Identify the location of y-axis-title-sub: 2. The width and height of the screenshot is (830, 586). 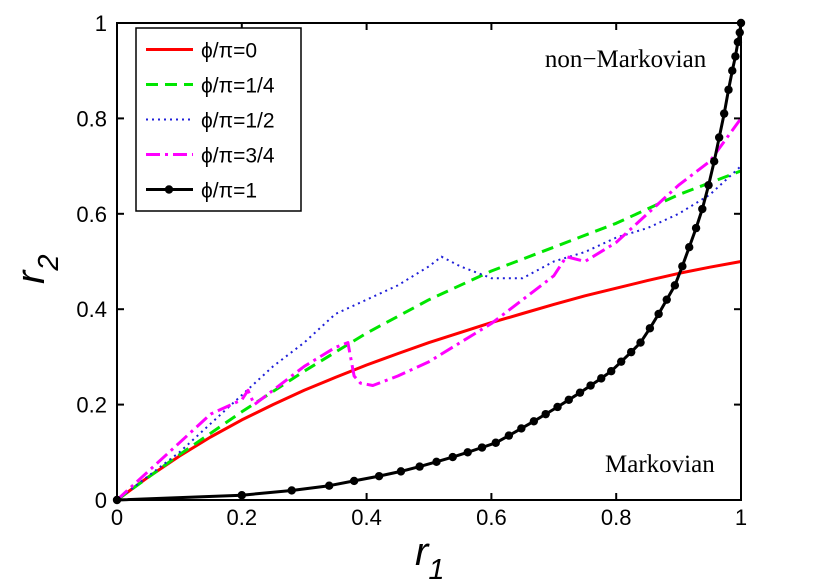
(49, 263).